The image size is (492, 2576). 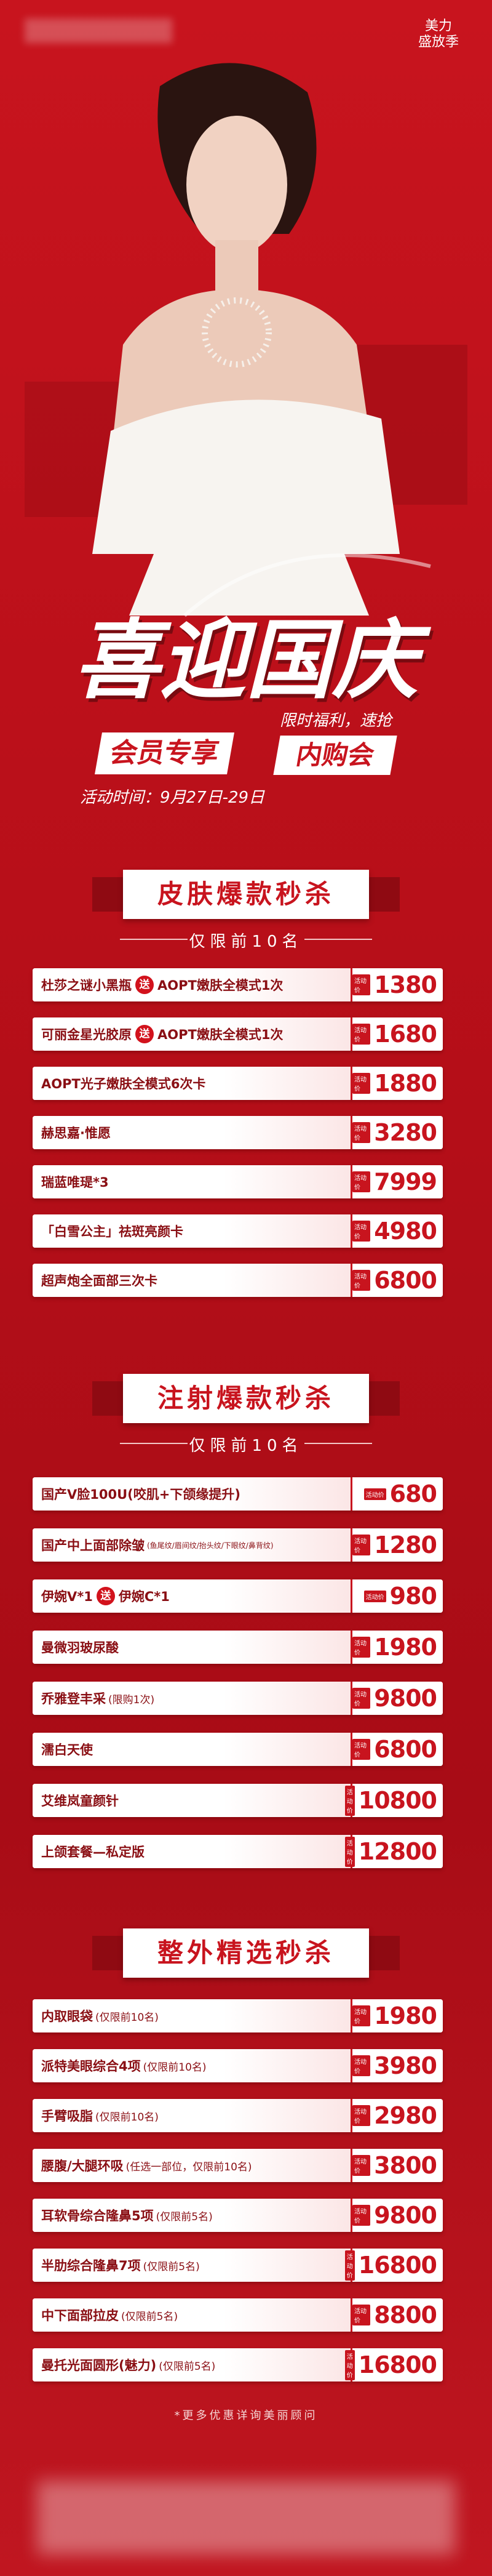 I want to click on logo-blur, so click(x=98, y=31).